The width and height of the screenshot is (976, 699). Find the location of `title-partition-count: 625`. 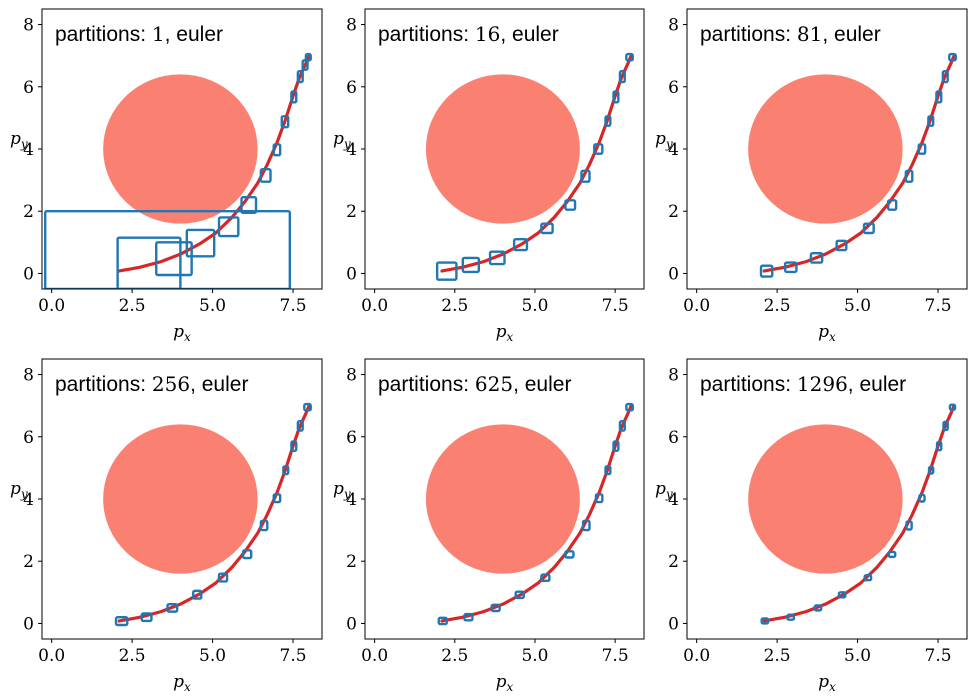

title-partition-count: 625 is located at coordinates (494, 384).